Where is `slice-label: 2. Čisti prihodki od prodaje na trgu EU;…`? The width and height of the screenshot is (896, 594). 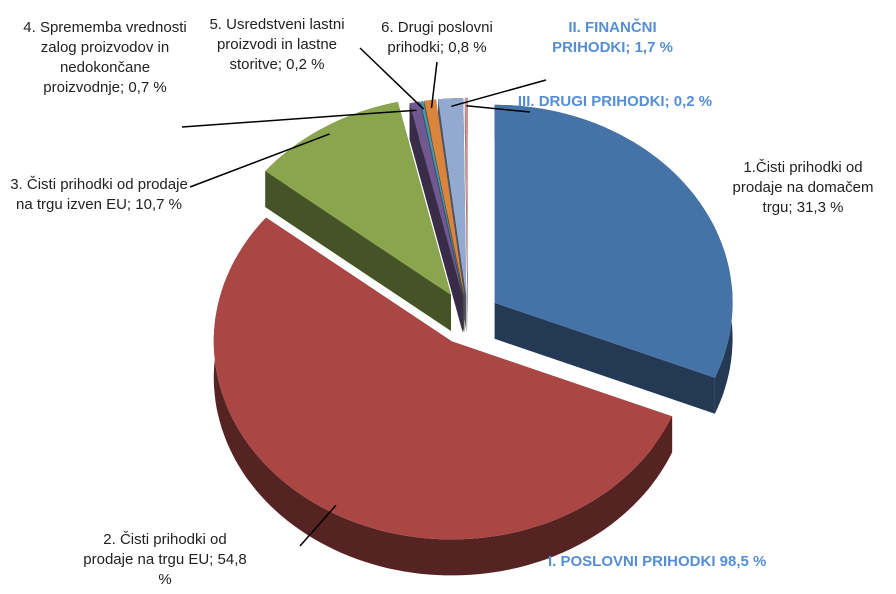
slice-label: 2. Čisti prihodki od prodaje na trgu EU;… is located at coordinates (165, 559).